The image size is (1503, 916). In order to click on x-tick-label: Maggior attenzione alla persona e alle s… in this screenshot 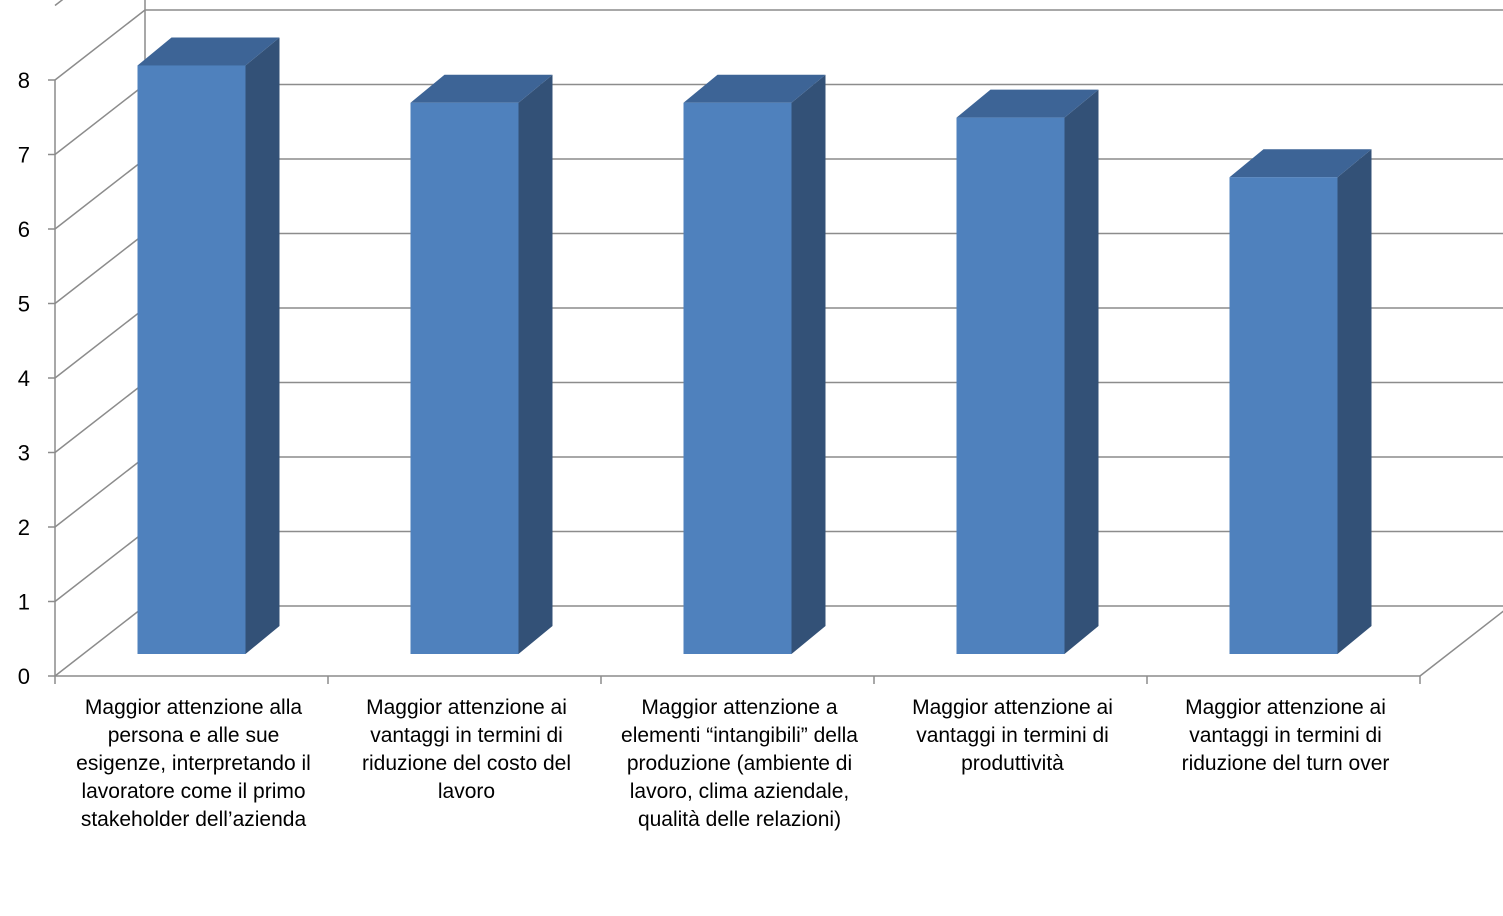, I will do `click(193, 763)`.